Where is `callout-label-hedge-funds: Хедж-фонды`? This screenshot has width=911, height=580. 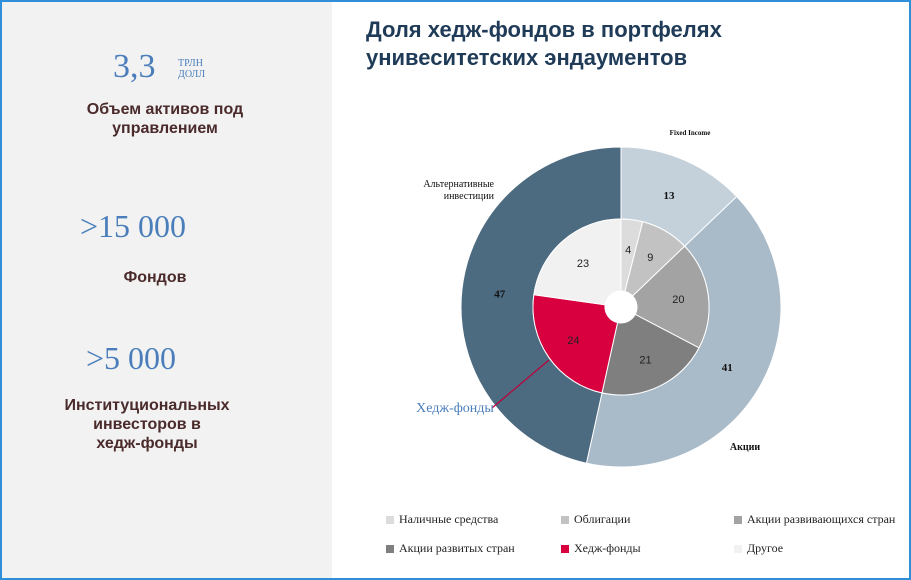
callout-label-hedge-funds: Хедж-фонды is located at coordinates (455, 408).